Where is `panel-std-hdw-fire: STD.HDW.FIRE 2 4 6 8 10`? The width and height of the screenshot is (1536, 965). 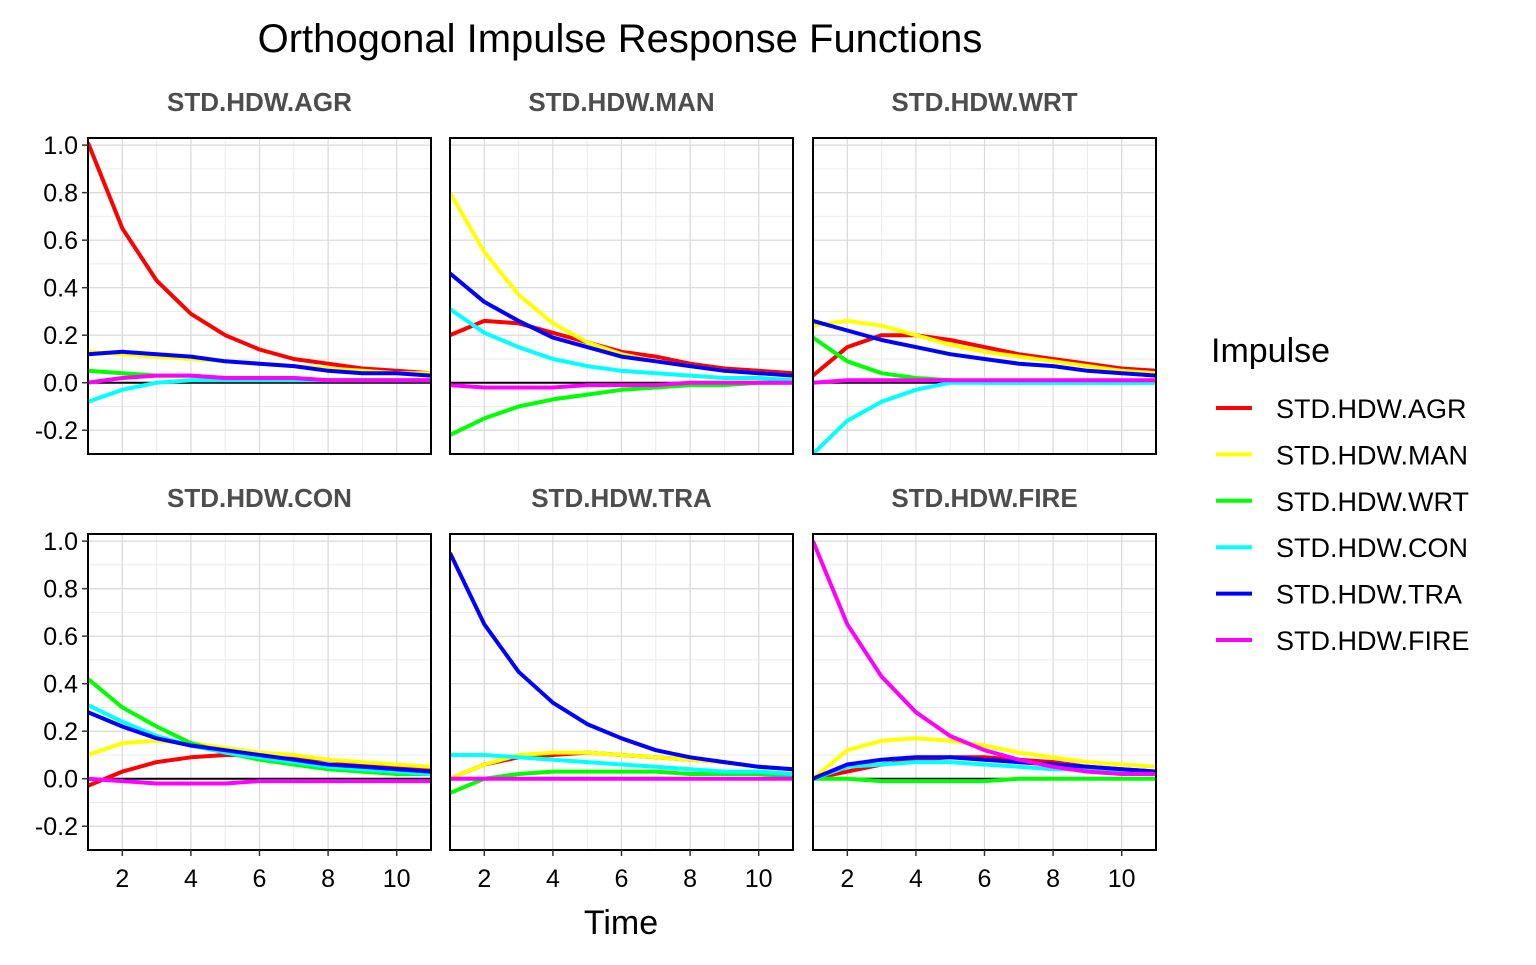
panel-std-hdw-fire: STD.HDW.FIRE 2 4 6 8 10 is located at coordinates (984, 688).